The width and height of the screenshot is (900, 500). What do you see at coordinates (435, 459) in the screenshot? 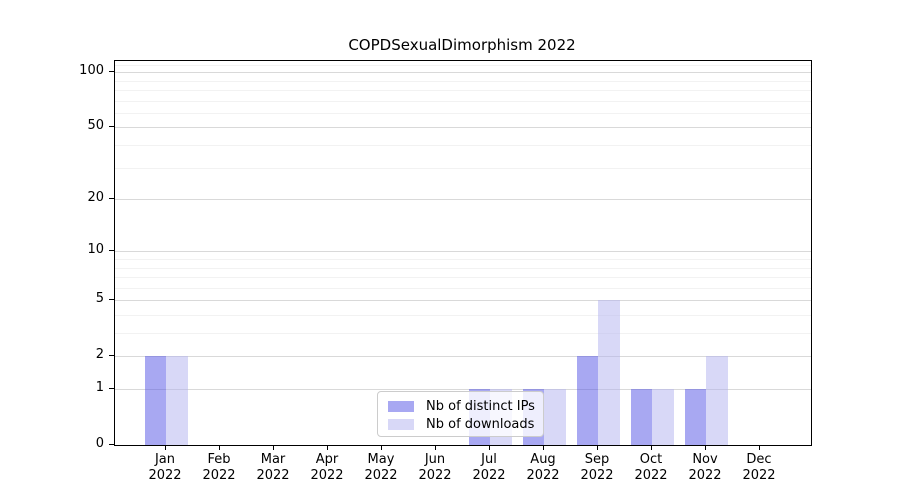
I see `x-tick-month: Jun` at bounding box center [435, 459].